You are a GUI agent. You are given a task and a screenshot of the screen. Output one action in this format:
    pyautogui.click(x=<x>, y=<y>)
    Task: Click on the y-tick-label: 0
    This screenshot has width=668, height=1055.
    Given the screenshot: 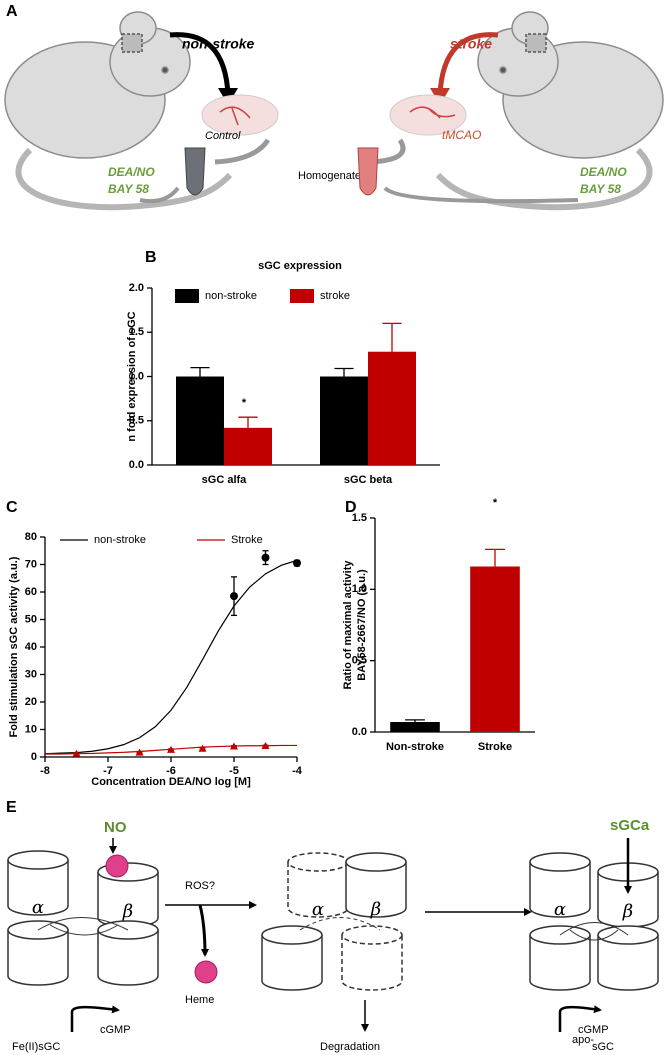 What is the action you would take?
    pyautogui.click(x=34, y=757)
    